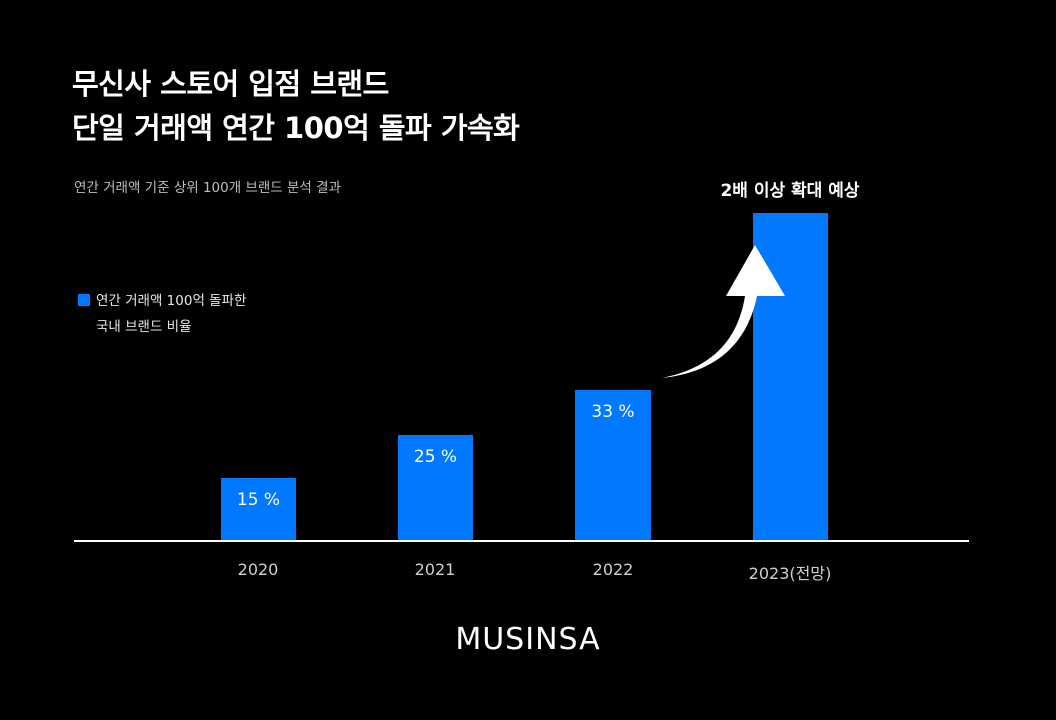  What do you see at coordinates (171, 301) in the screenshot?
I see `legend-line-1: 연간 거래액 100억 돌파한` at bounding box center [171, 301].